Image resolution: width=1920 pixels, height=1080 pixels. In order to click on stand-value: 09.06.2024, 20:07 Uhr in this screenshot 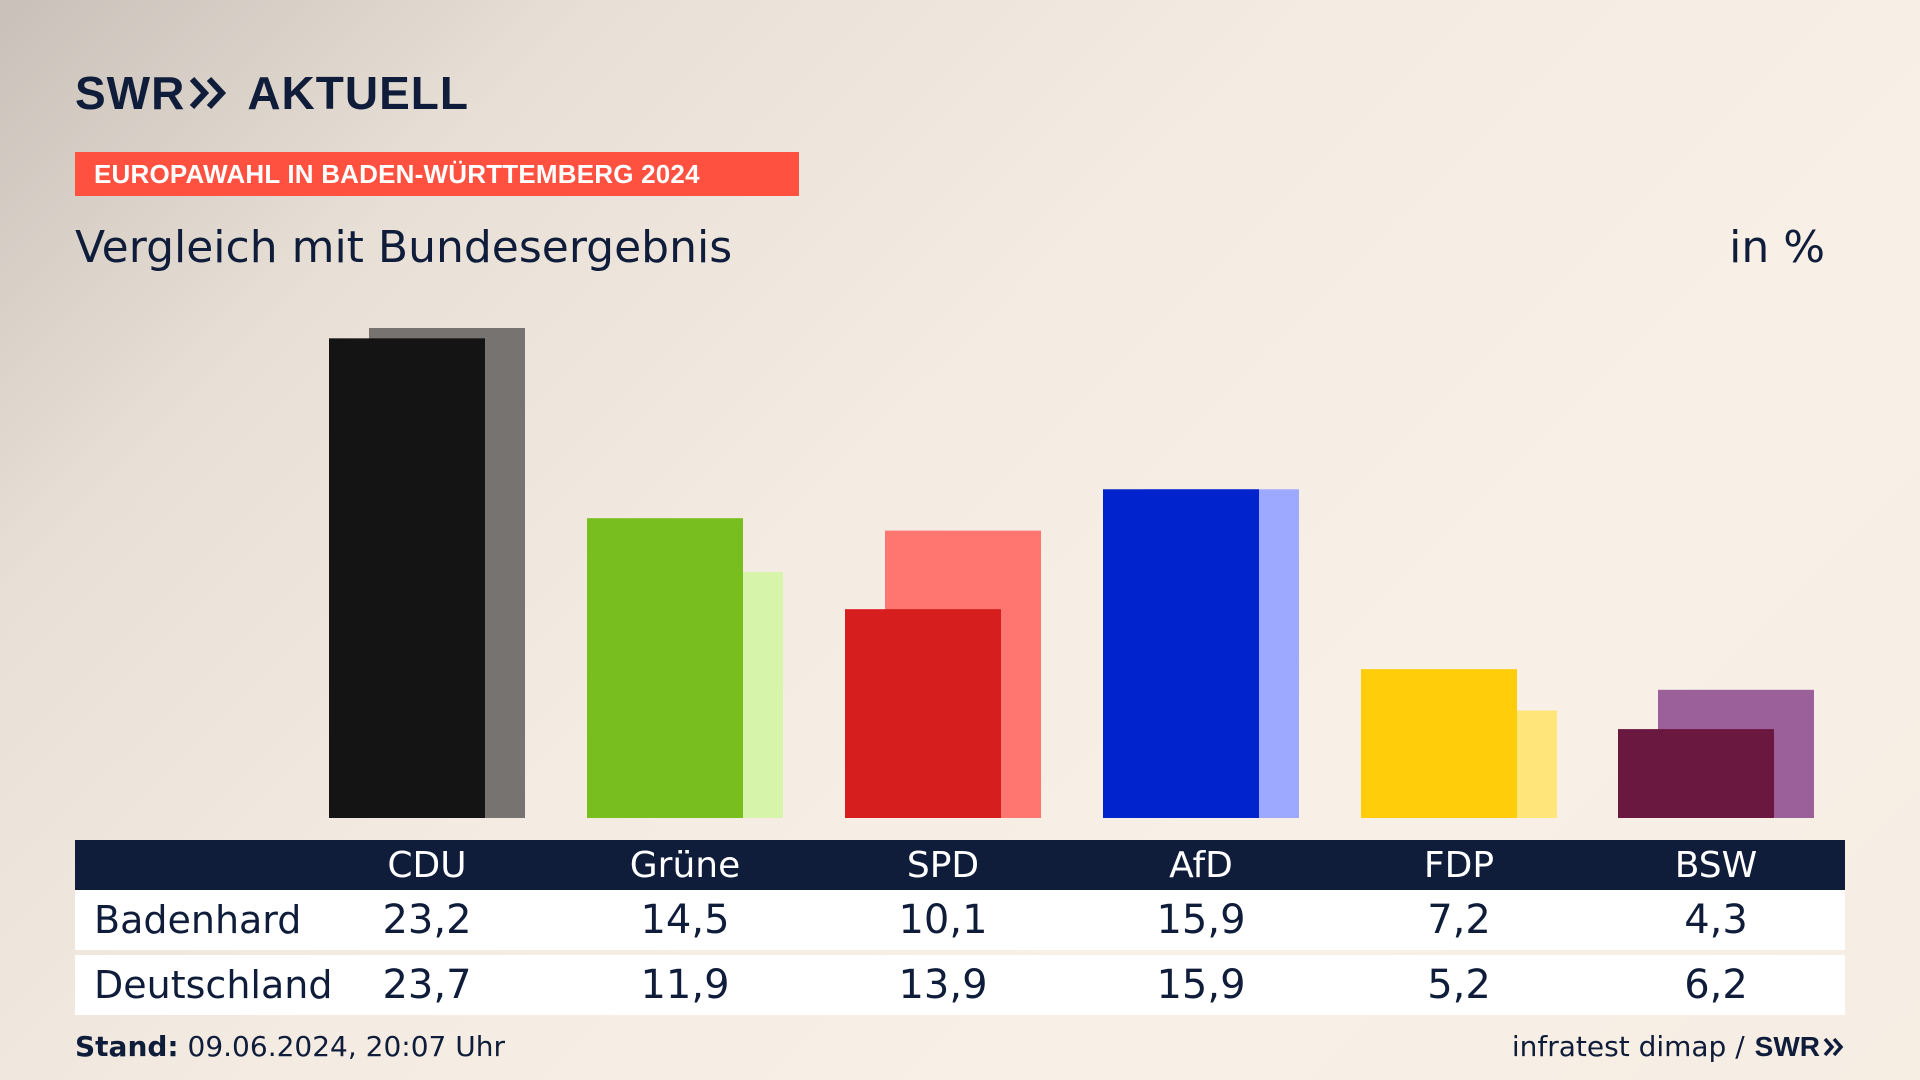, I will do `click(346, 1046)`.